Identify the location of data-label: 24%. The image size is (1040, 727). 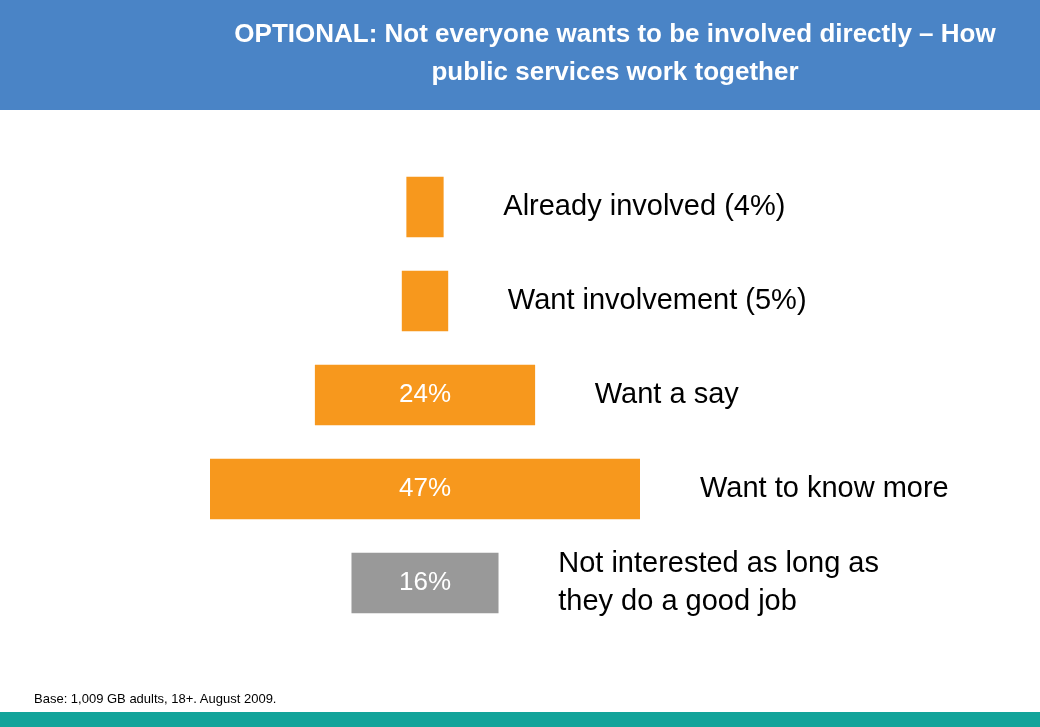
(425, 393).